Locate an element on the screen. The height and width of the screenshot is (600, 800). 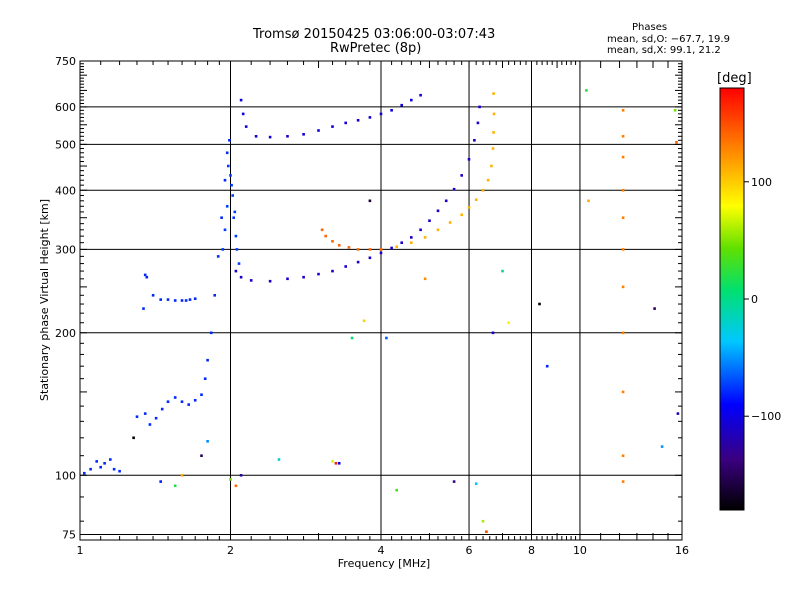
x-tick-label: 2 is located at coordinates (230, 550).